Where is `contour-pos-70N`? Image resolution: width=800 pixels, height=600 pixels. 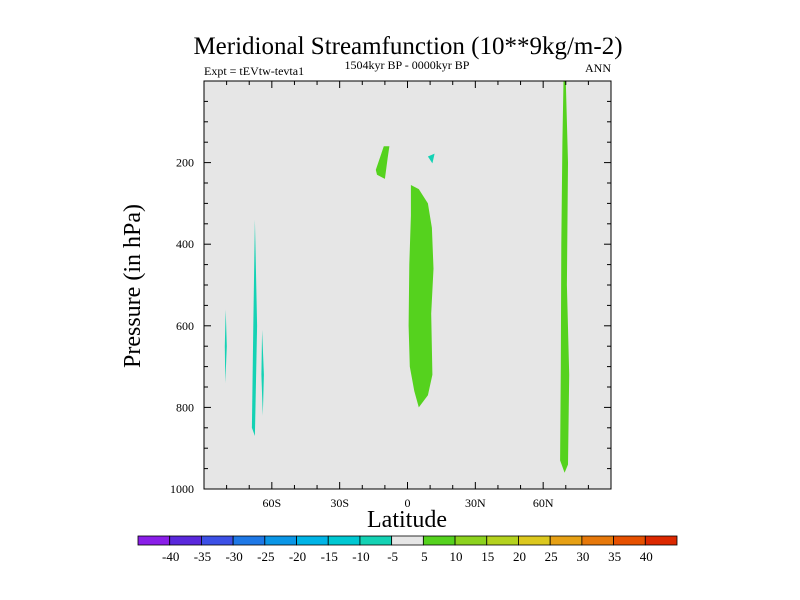 contour-pos-70N is located at coordinates (565, 277).